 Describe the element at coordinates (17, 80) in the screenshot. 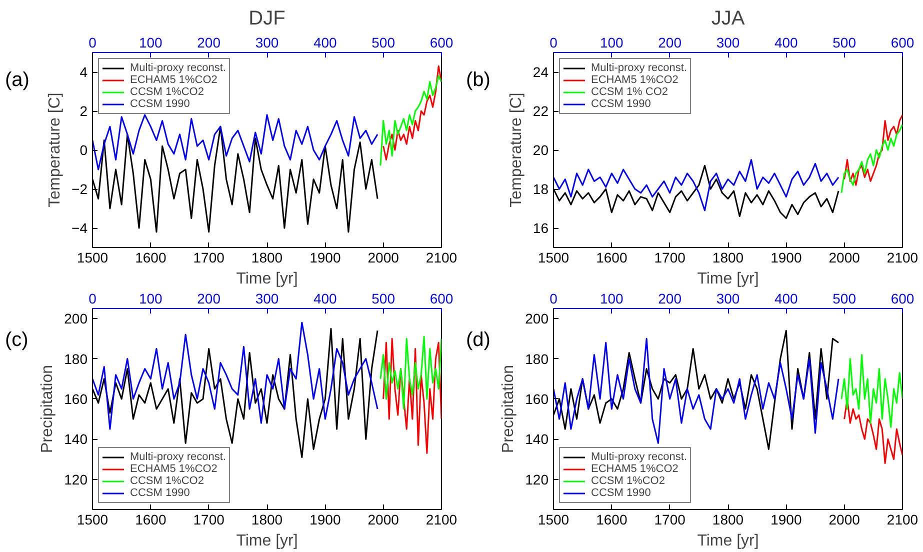

I see `text: (a)` at that location.